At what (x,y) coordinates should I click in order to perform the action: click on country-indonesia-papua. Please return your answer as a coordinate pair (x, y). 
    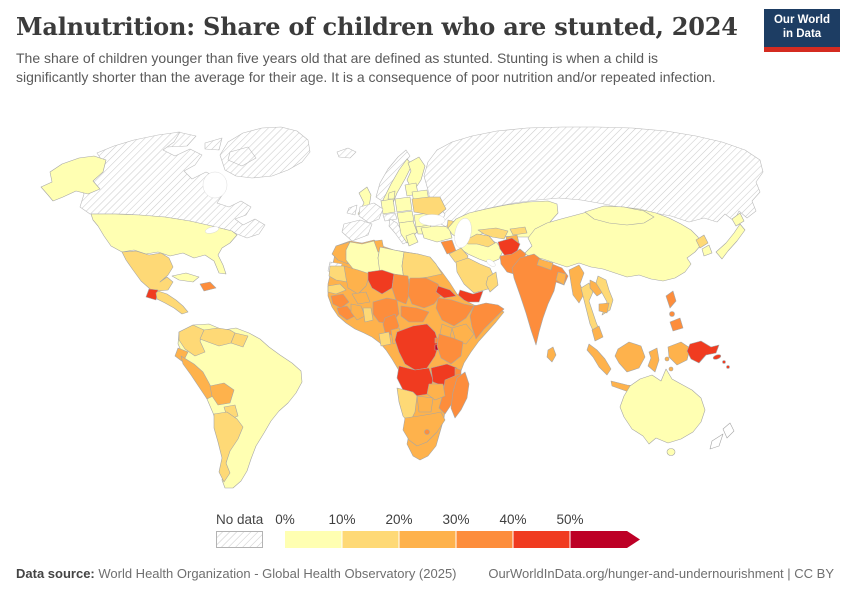
    Looking at the image, I should click on (679, 353).